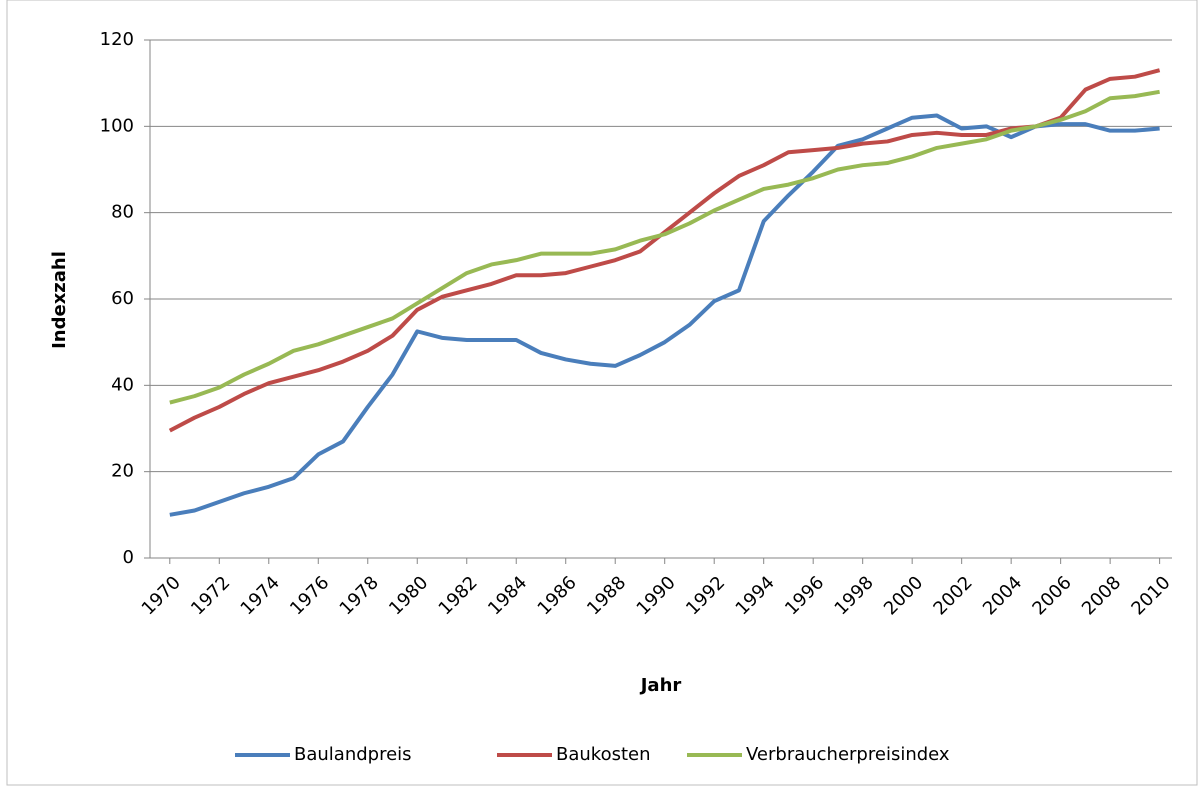  Describe the element at coordinates (122, 384) in the screenshot. I see `y-tick-label: 40` at that location.